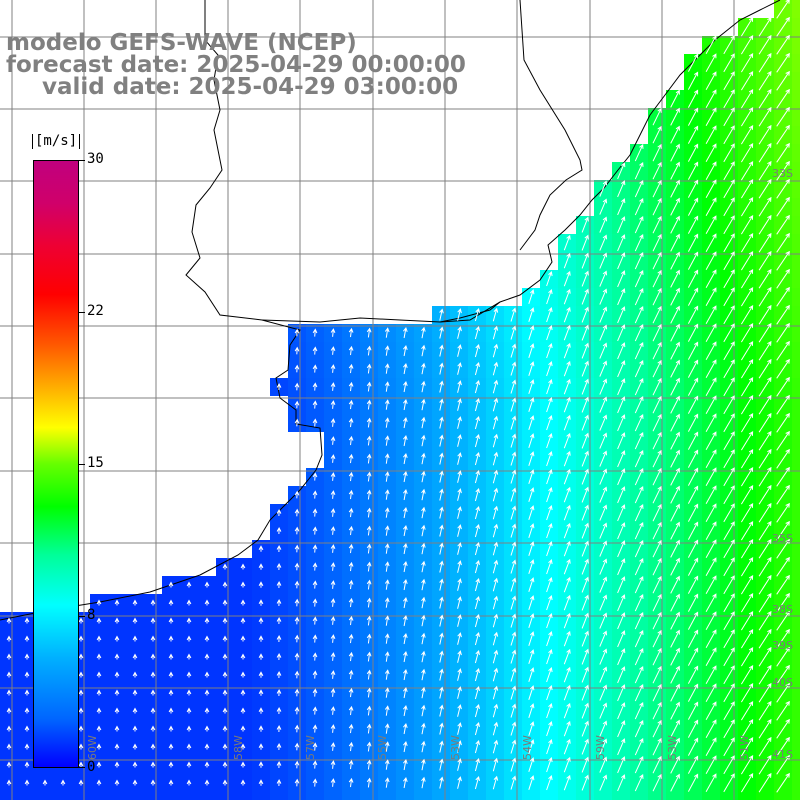  What do you see at coordinates (527, 747) in the screenshot?
I see `longitude-label: 54W` at bounding box center [527, 747].